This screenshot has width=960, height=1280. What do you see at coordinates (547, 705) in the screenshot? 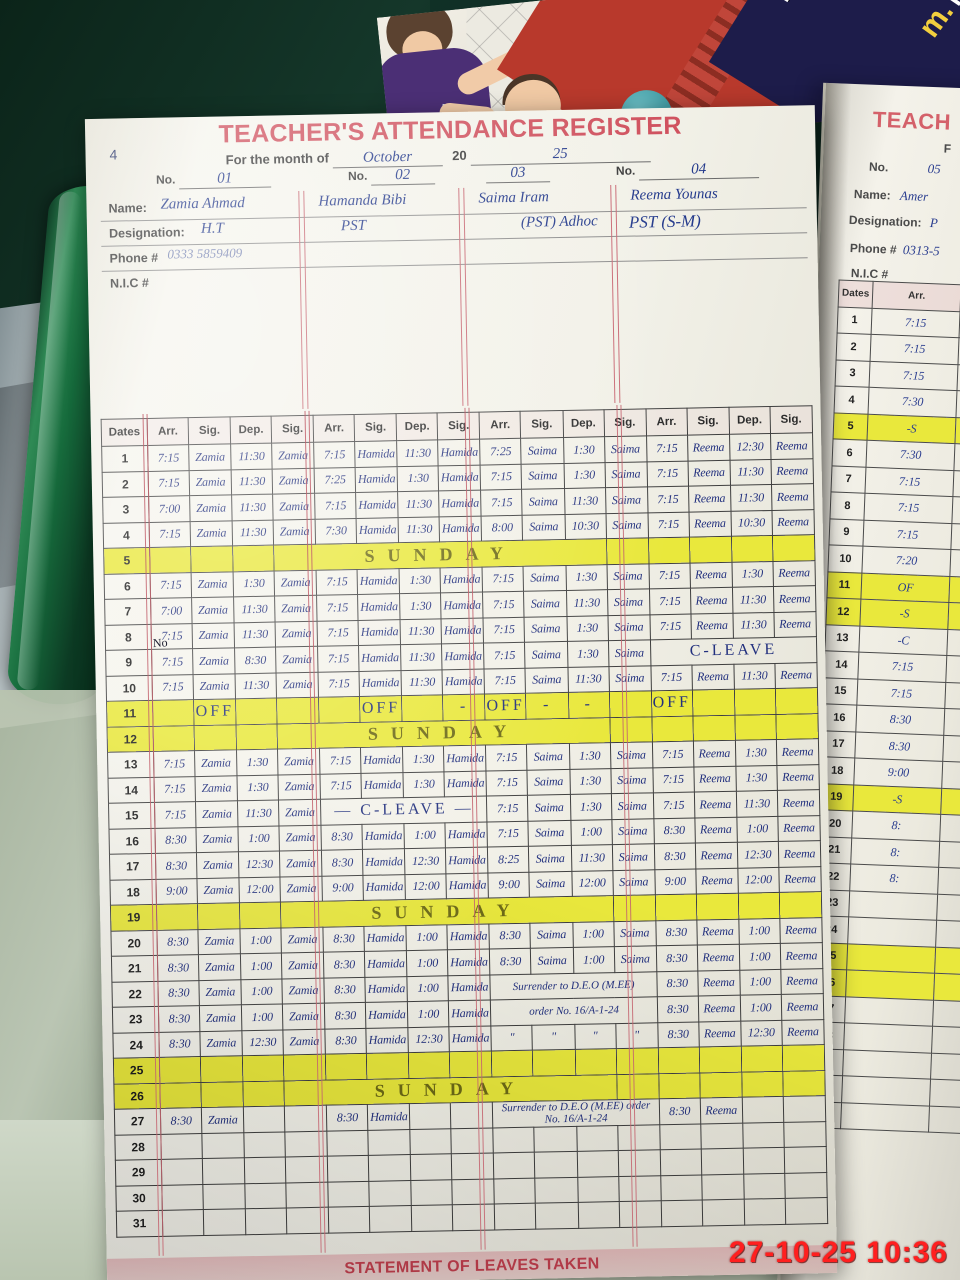
I see `off-cell: -` at bounding box center [547, 705].